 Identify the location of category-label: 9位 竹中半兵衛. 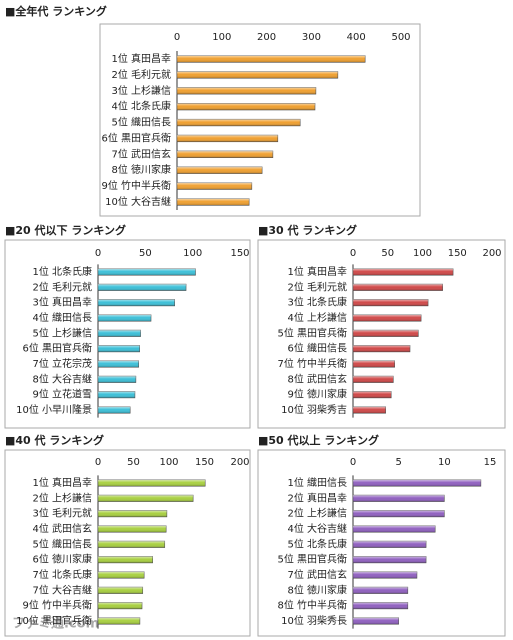
(57, 605).